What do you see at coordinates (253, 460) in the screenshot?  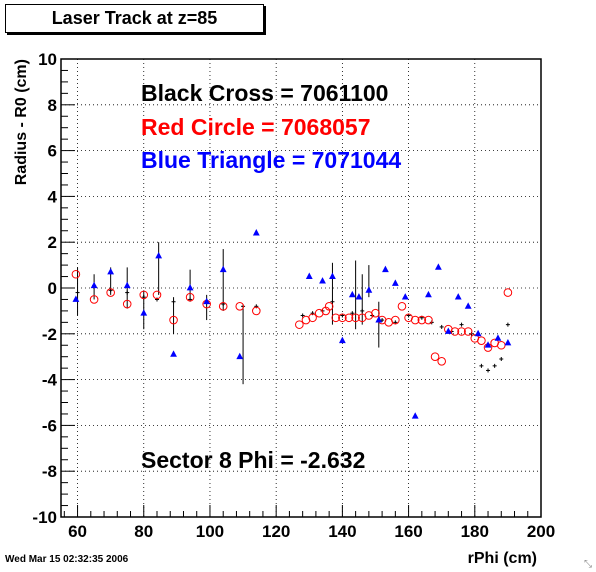 I see `sector-annotation: Sector 8 Phi = -2.632` at bounding box center [253, 460].